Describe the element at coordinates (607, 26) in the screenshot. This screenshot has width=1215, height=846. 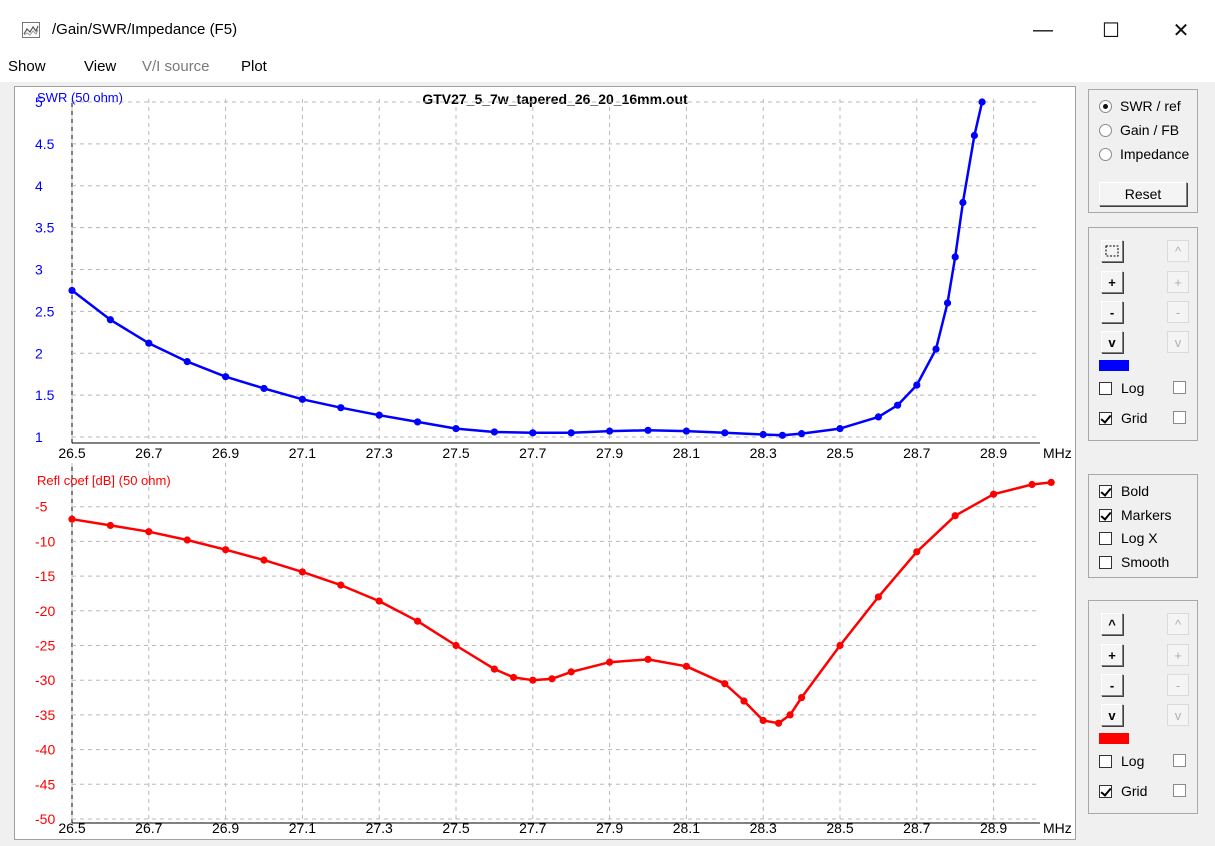
I see `title-bar: /Gain/SWR/Impedance (F5) — ☐ ✕` at that location.